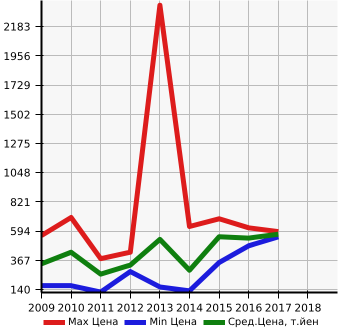 The image size is (345, 335). Describe the element at coordinates (248, 308) in the screenshot. I see `x-tick-label: 2016` at that location.